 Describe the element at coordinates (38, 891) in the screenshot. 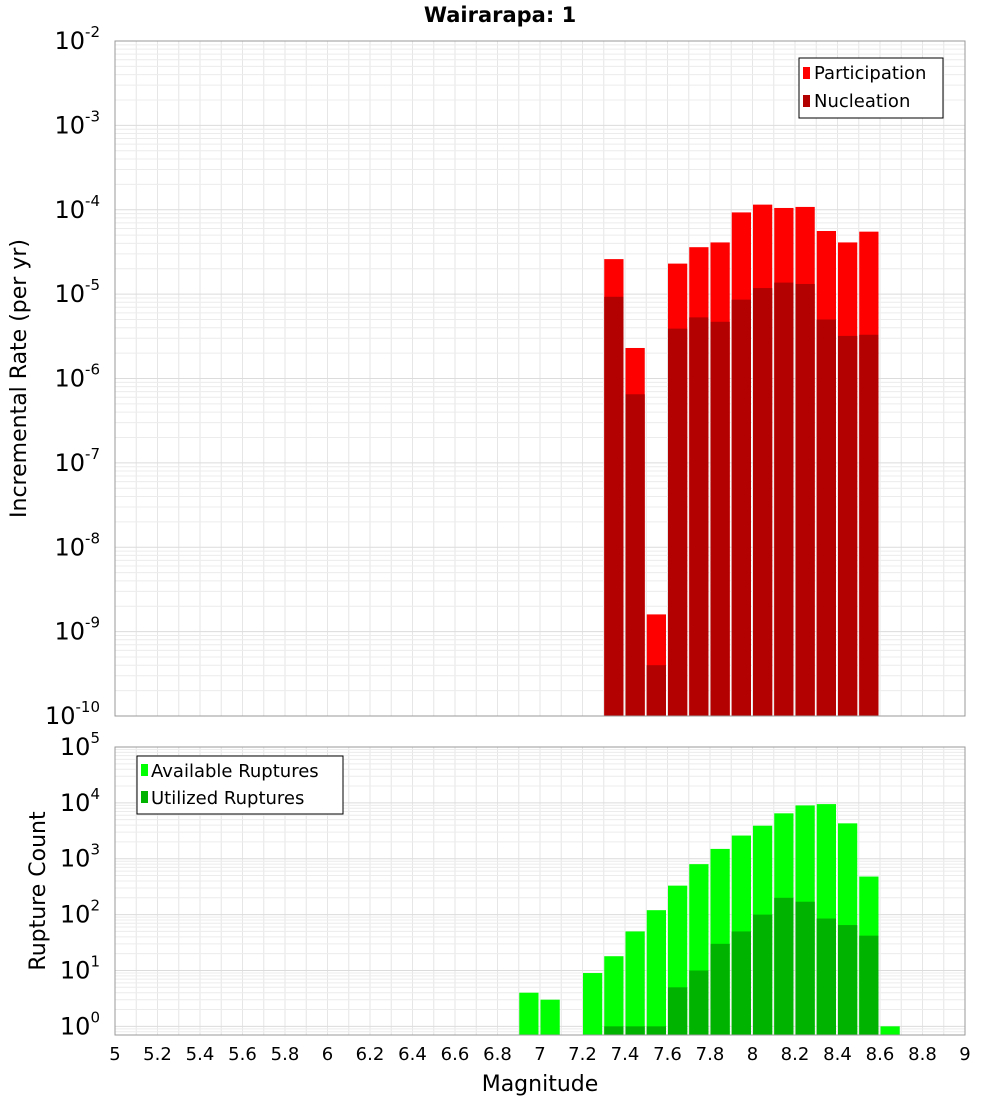

I see `bottom-y-axis-label: Rupture Count` at that location.